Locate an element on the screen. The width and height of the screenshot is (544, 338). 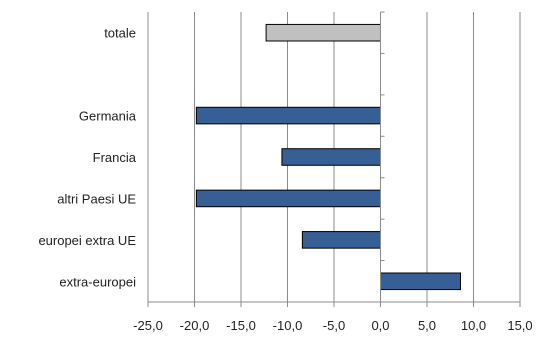
category-label-6: extra-europei is located at coordinates (97, 281).